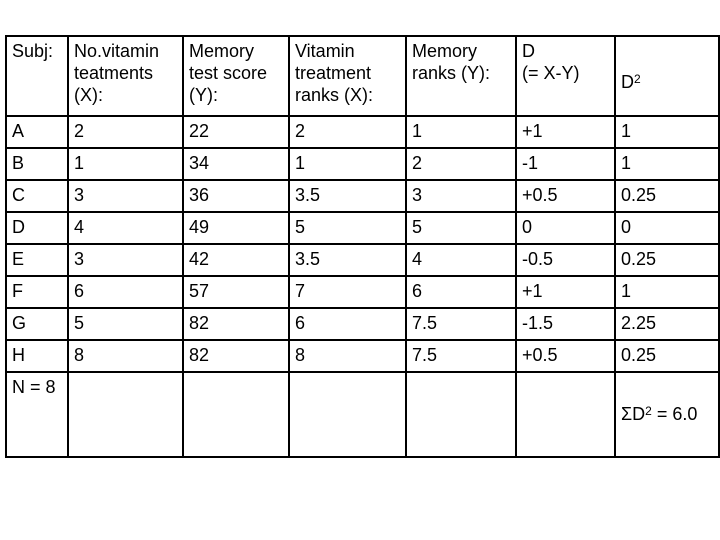  Describe the element at coordinates (37, 324) in the screenshot. I see `subject-cell: G` at that location.